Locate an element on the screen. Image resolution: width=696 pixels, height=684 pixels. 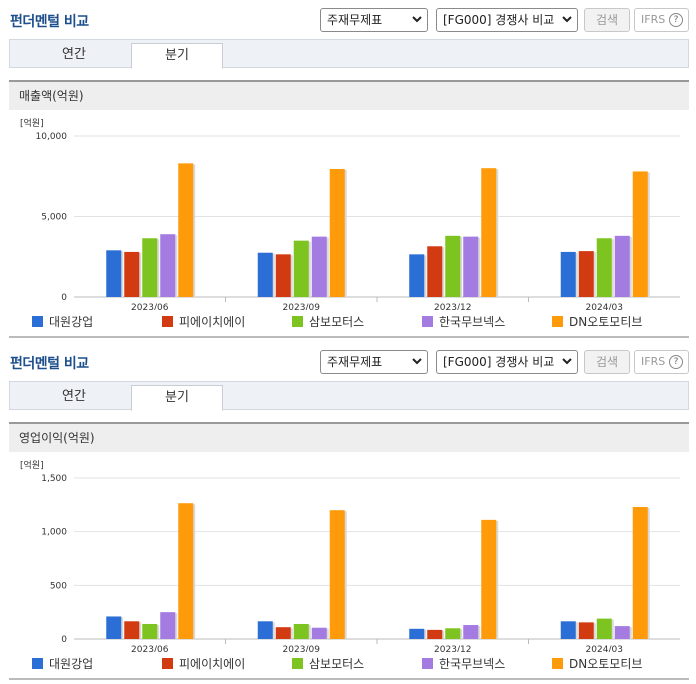
x-tick-label: 2023/12 is located at coordinates (452, 306).